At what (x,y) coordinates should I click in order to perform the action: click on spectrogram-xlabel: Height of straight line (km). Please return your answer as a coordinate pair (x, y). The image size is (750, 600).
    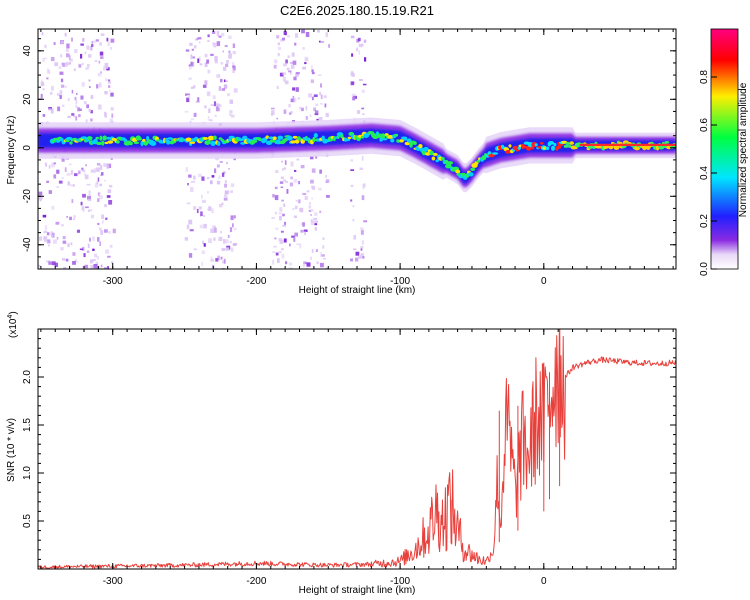
    Looking at the image, I should click on (357, 290).